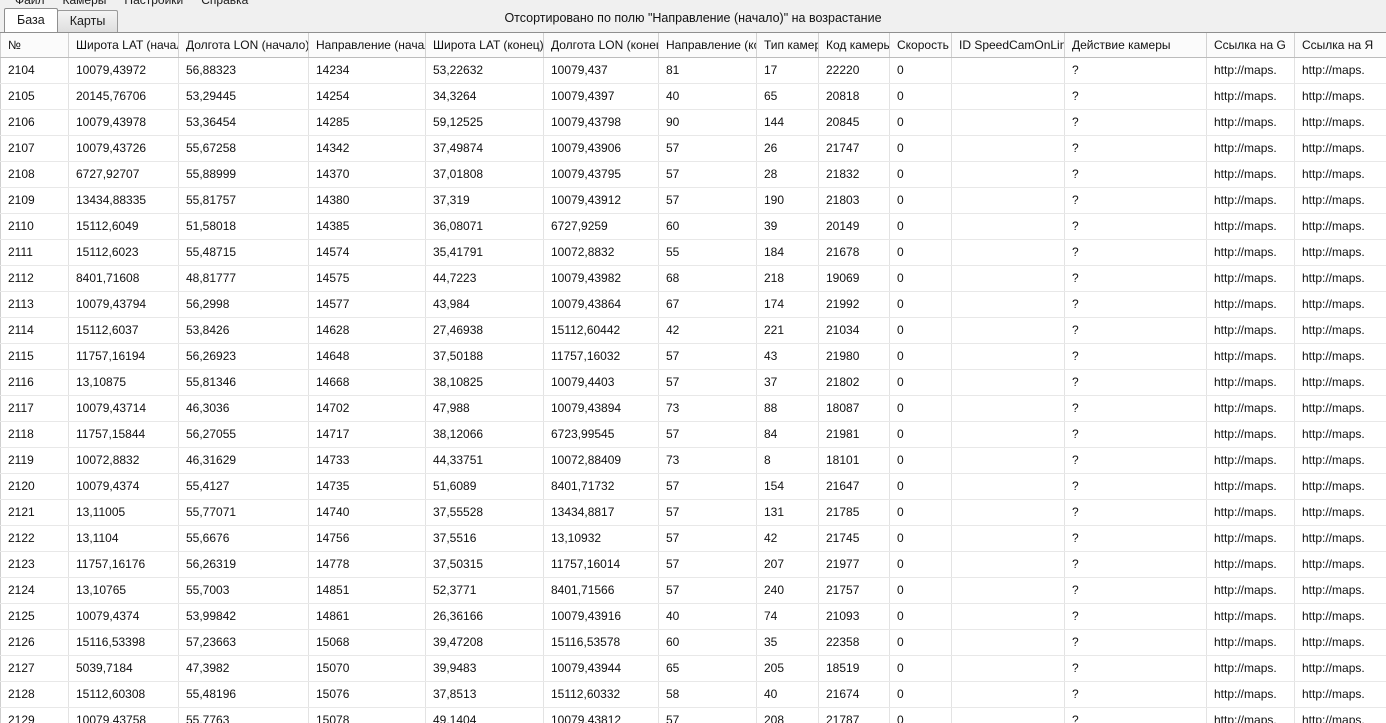 This screenshot has width=1386, height=723. Describe the element at coordinates (123, 642) in the screenshot. I see `cell-lat1: 15116,53398` at that location.